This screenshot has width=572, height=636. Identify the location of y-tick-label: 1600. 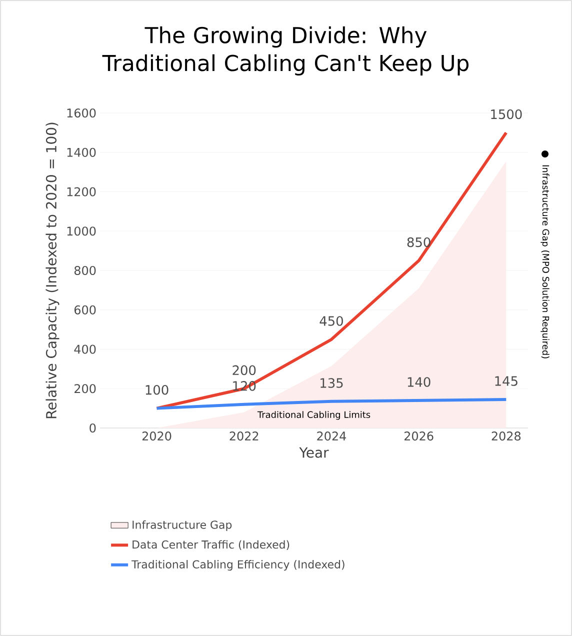
(81, 113).